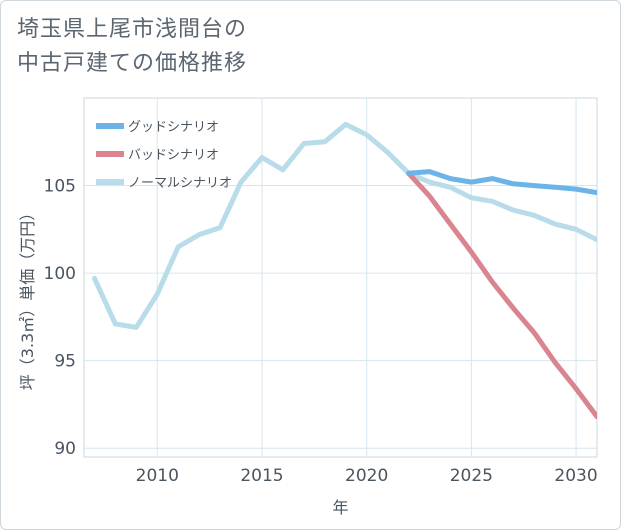 The width and height of the screenshot is (621, 530). Describe the element at coordinates (157, 476) in the screenshot. I see `x-tick-label: 2010` at that location.